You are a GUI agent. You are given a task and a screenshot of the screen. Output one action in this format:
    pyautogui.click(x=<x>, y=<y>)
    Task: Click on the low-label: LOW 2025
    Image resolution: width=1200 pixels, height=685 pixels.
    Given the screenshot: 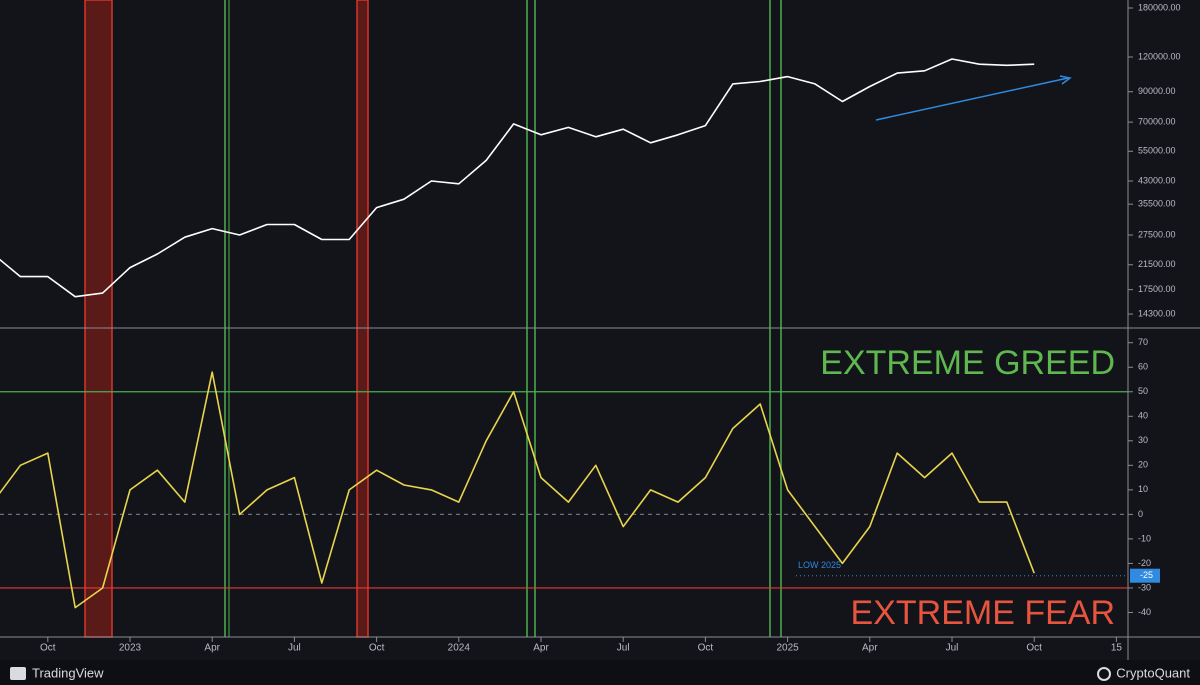 What is the action you would take?
    pyautogui.click(x=819, y=565)
    